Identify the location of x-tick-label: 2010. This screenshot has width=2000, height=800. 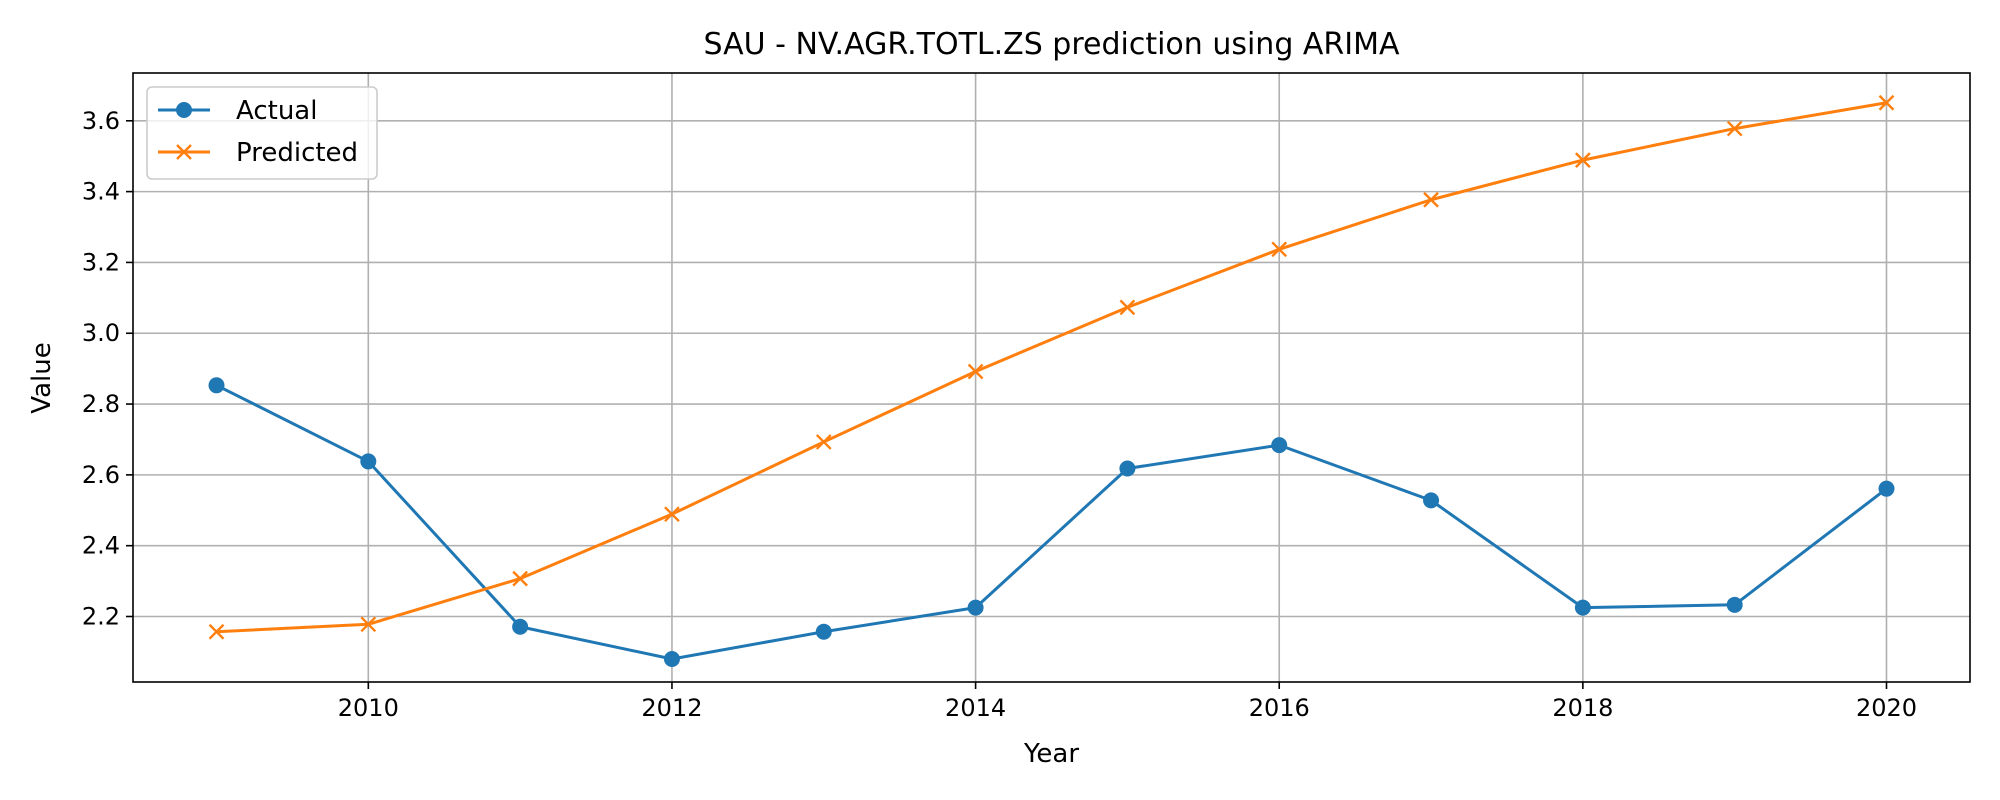
(368, 708).